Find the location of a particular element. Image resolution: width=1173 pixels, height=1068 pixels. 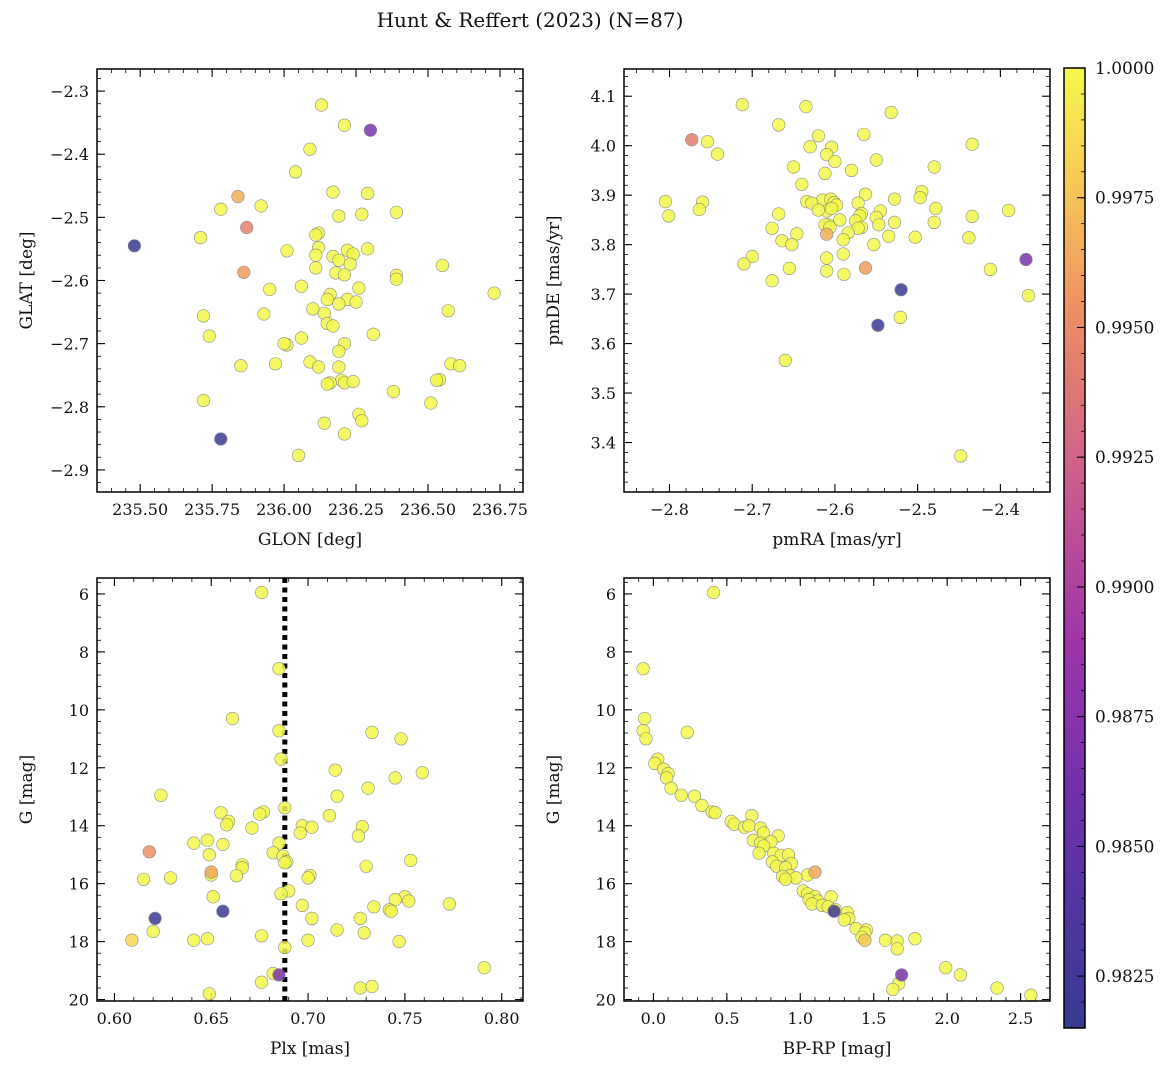

colorbar-tick-label: 0.9950 is located at coordinates (1124, 328).